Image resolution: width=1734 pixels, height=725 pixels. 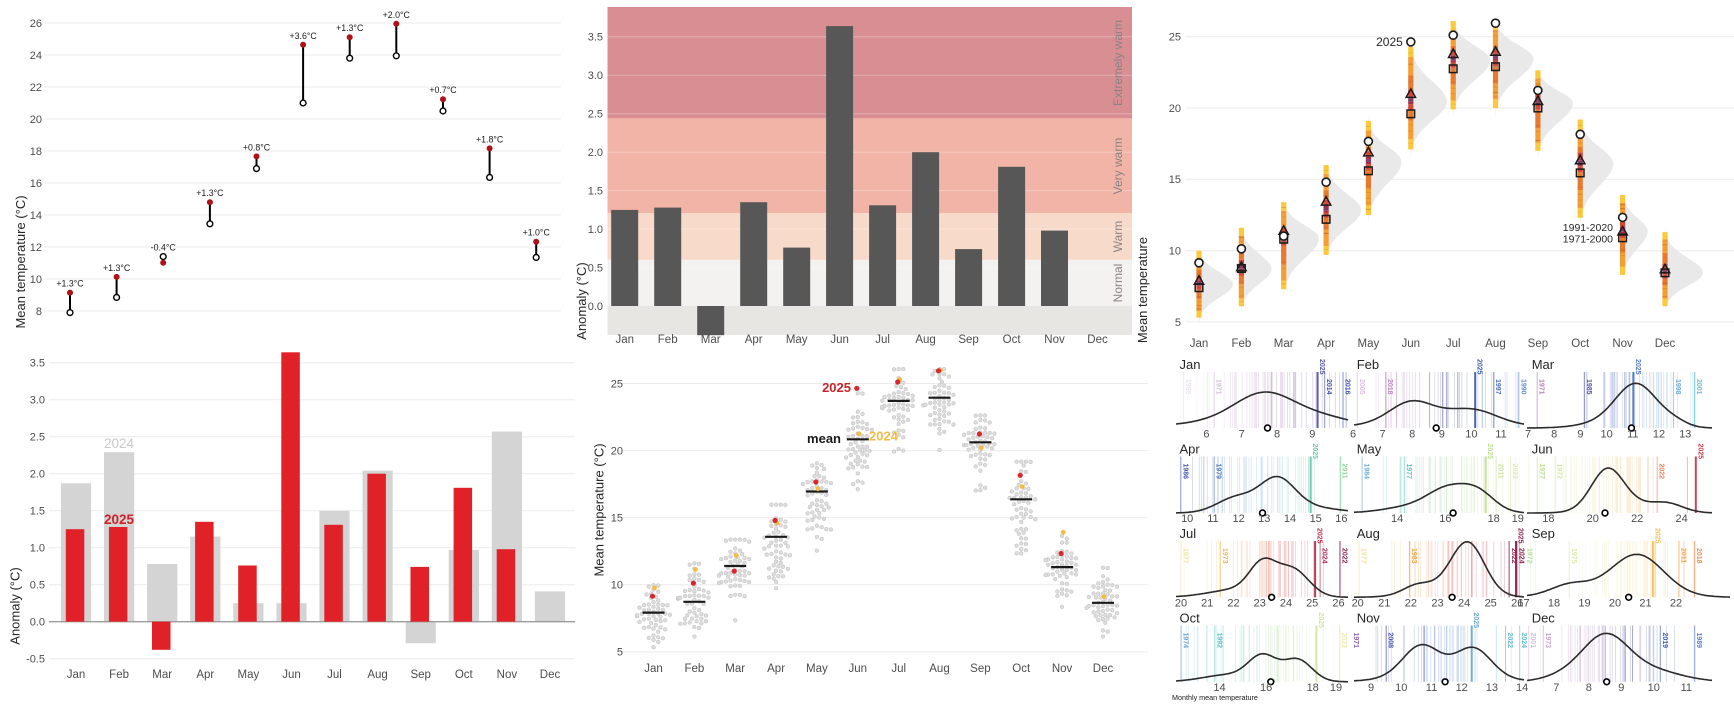 What do you see at coordinates (1685, 435) in the screenshot?
I see `svg-text: 13` at bounding box center [1685, 435].